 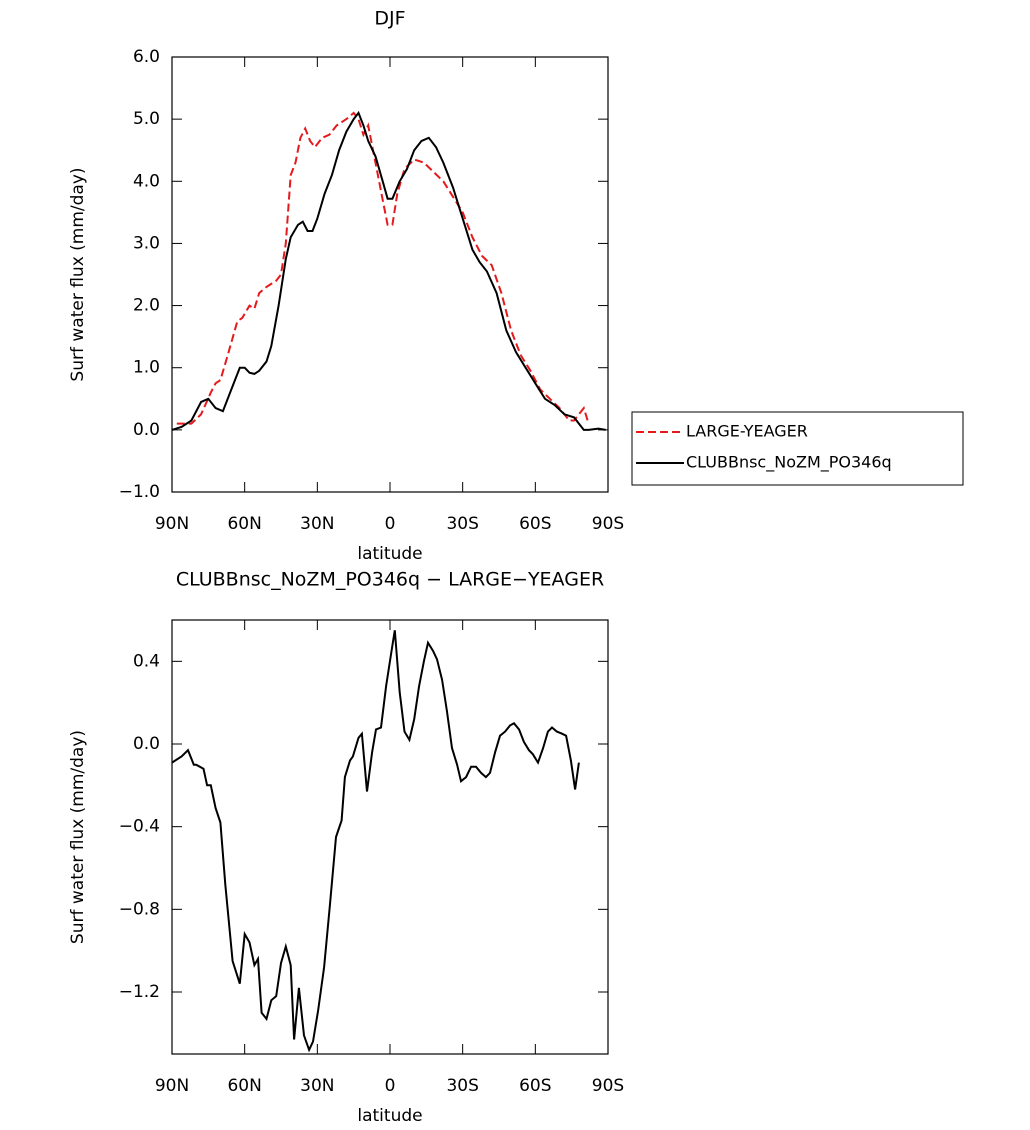 I want to click on y-tick-label: 5.0, so click(x=146, y=119).